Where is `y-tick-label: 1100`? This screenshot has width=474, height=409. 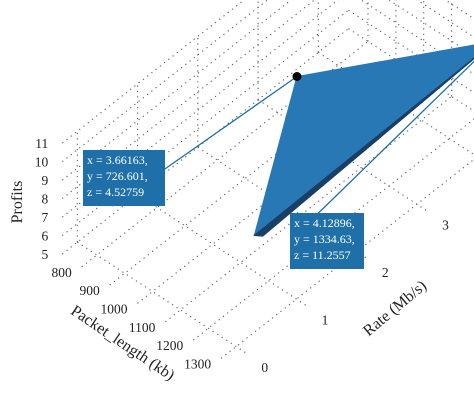 y-tick-label: 1100 is located at coordinates (142, 327).